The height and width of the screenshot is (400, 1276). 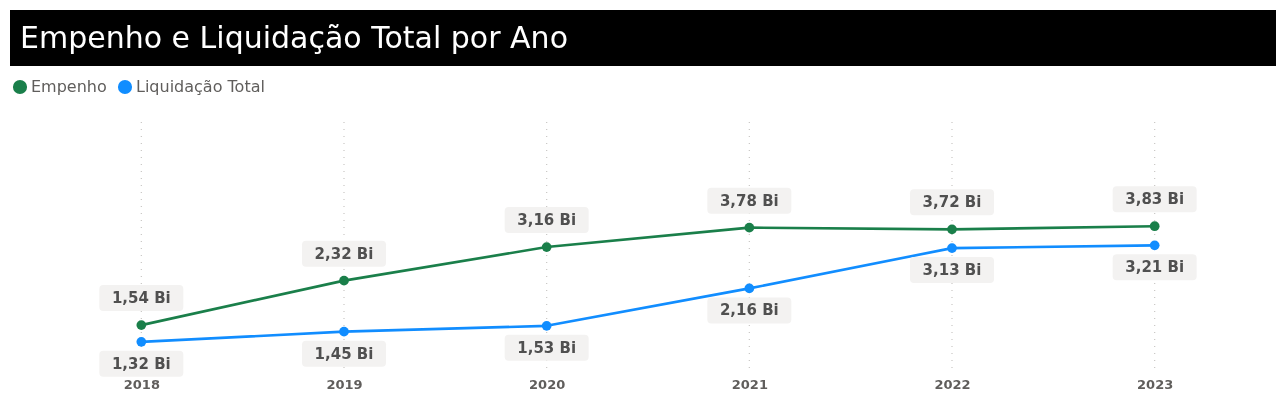 What do you see at coordinates (547, 220) in the screenshot?
I see `data-label: 3,16 Bi` at bounding box center [547, 220].